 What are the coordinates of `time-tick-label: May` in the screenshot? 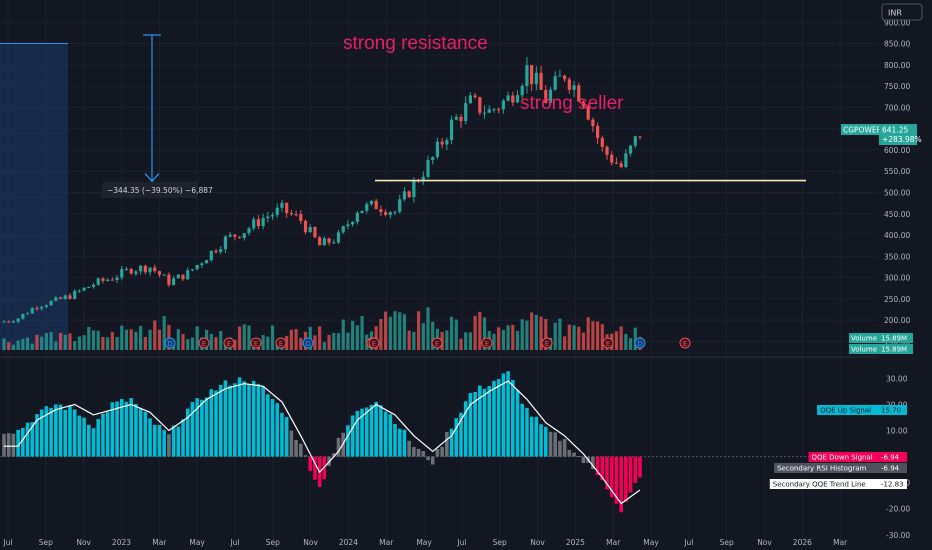 It's located at (424, 542).